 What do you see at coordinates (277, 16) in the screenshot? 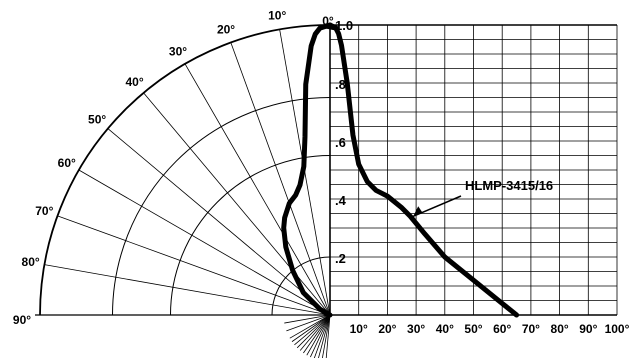
I see `polar-angle-label: 10°` at bounding box center [277, 16].